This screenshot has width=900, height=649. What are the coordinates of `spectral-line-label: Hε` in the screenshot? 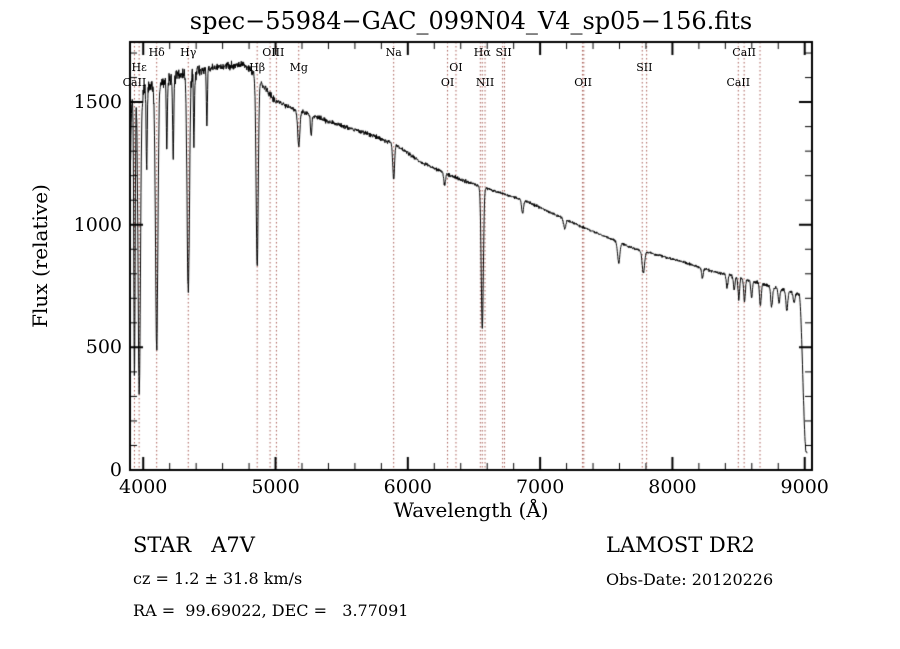 It's located at (139, 67).